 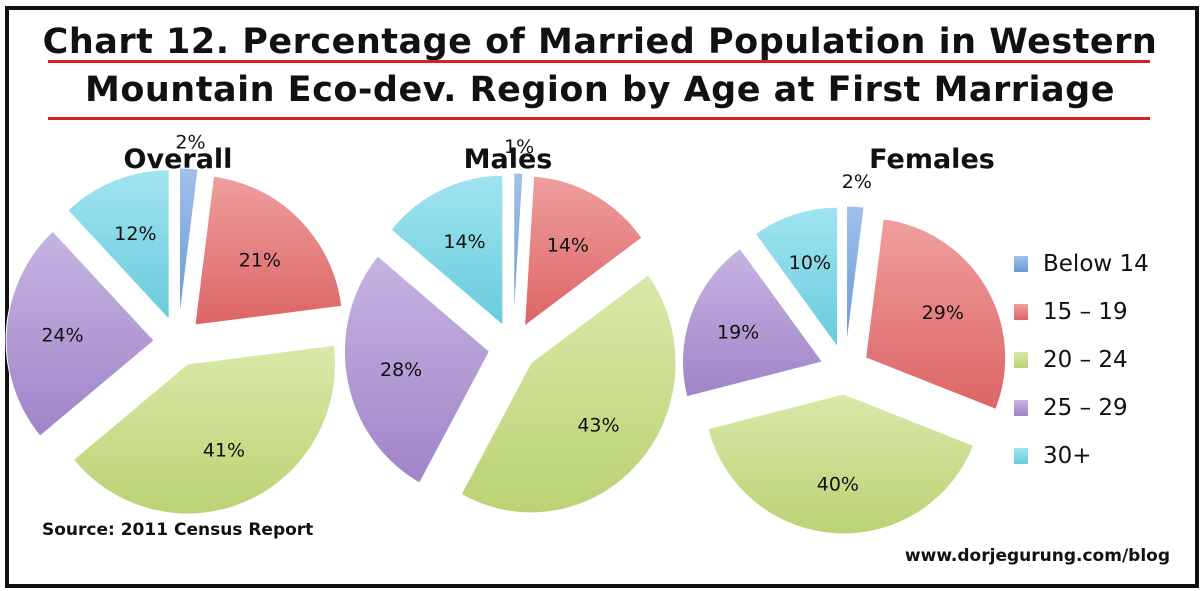 What do you see at coordinates (401, 370) in the screenshot?
I see `data-label: 28%` at bounding box center [401, 370].